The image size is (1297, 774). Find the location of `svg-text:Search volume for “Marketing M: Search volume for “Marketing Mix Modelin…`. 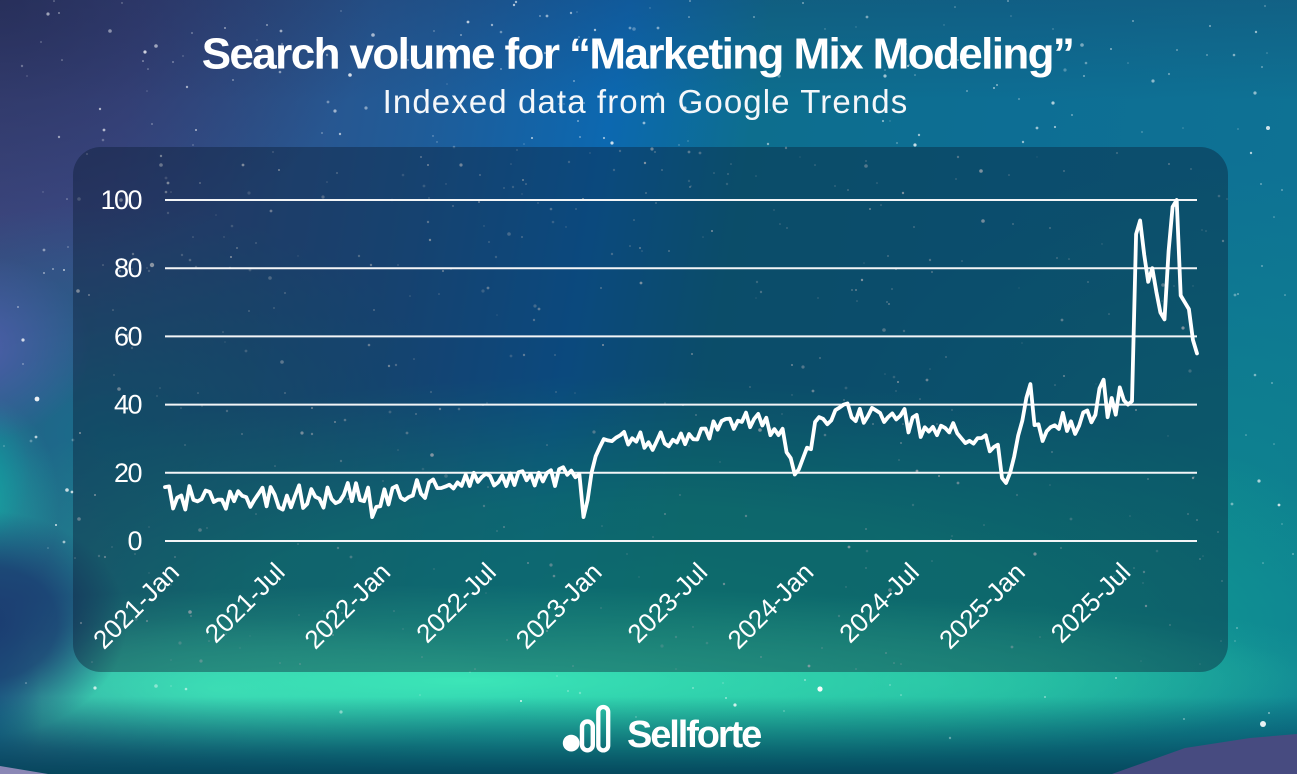

svg-text:Search volume for “Marketing M: Search volume for “Marketing Mix Modelin… is located at coordinates (638, 53).